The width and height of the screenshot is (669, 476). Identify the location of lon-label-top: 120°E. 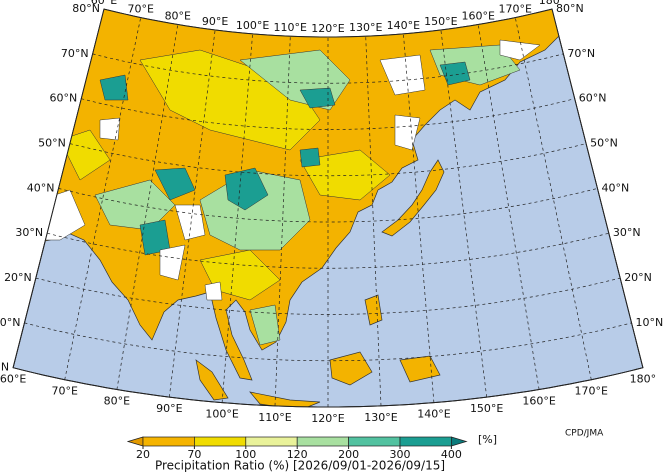
(327, 28).